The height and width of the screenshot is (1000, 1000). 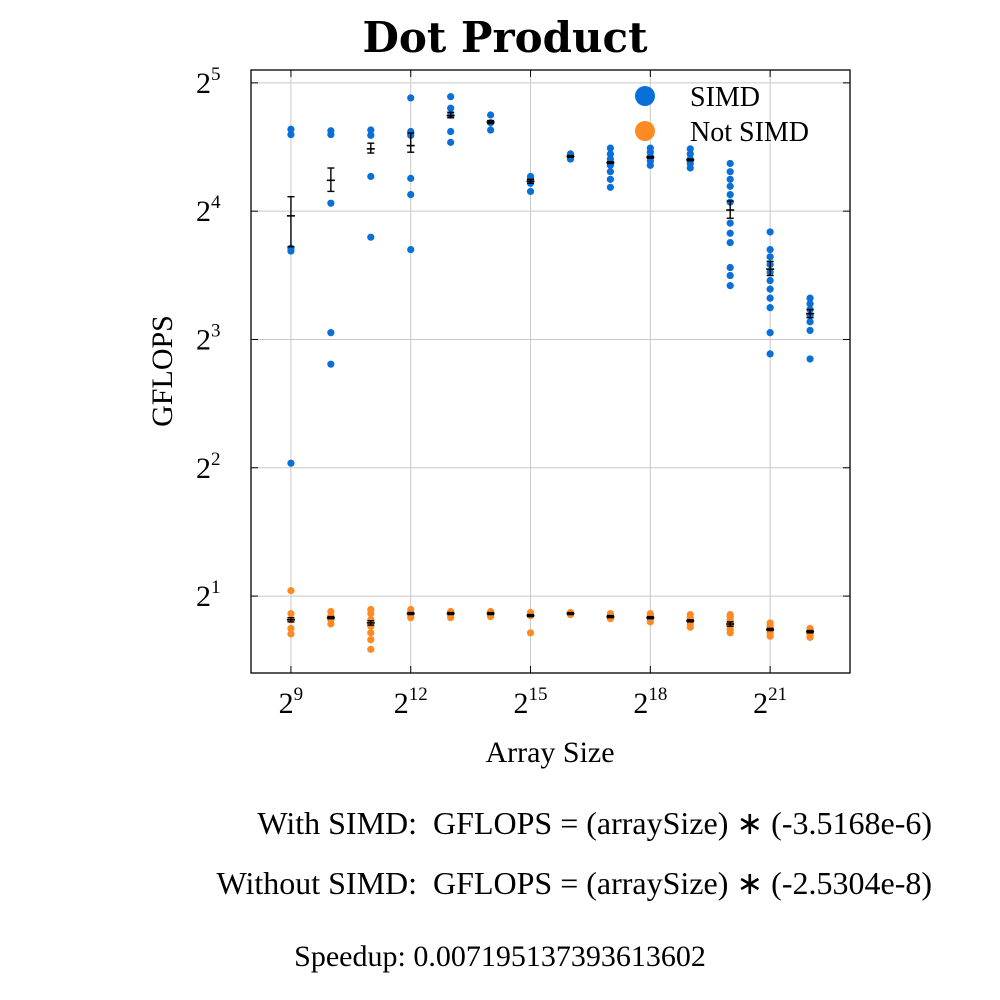 I want to click on y-tick-label: 25, so click(x=208, y=82).